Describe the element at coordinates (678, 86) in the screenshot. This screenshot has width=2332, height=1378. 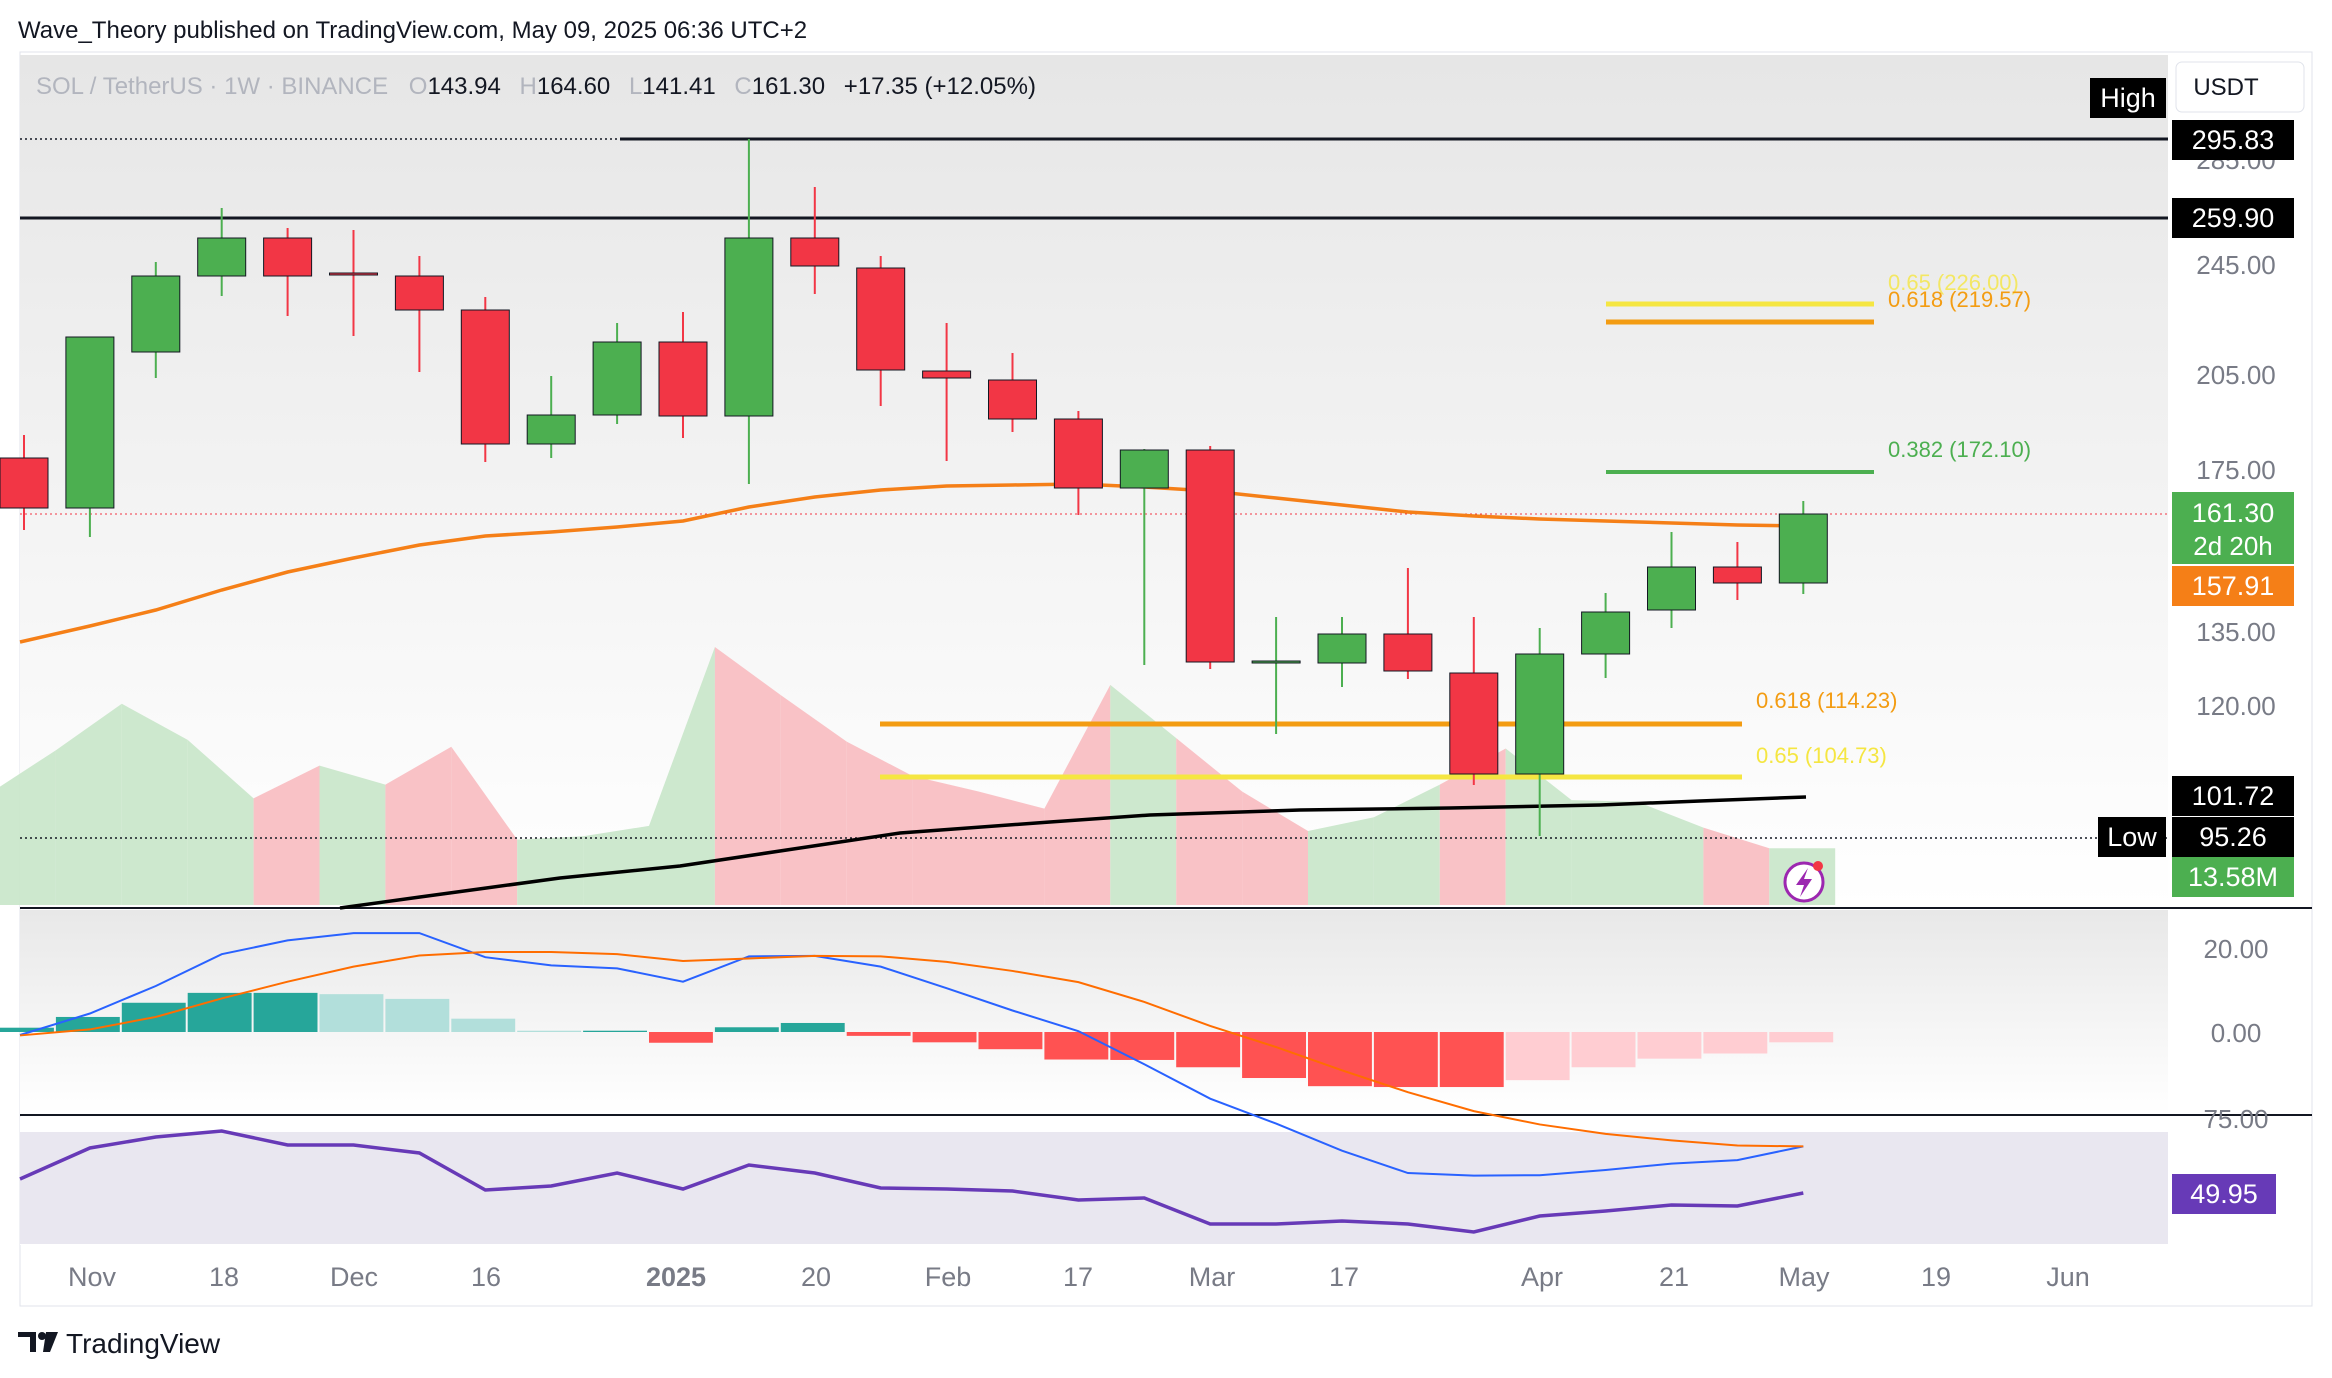
I see `low-value: 141.41` at that location.